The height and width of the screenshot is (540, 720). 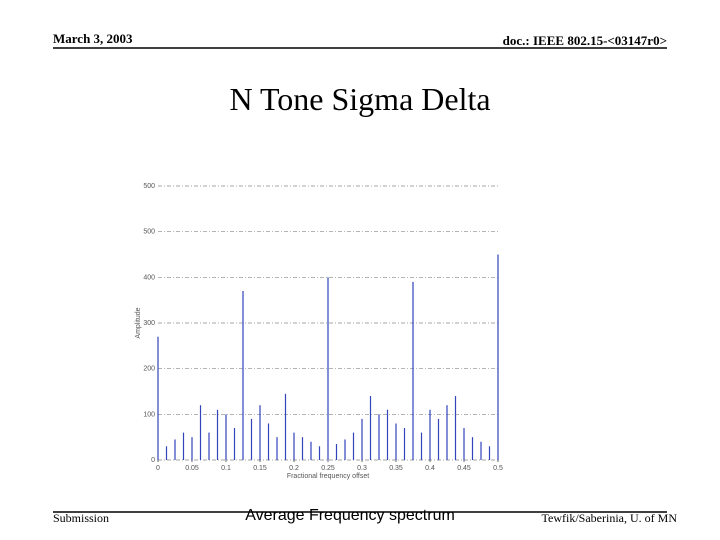 I want to click on x-tick-label: 0.25, so click(x=328, y=468).